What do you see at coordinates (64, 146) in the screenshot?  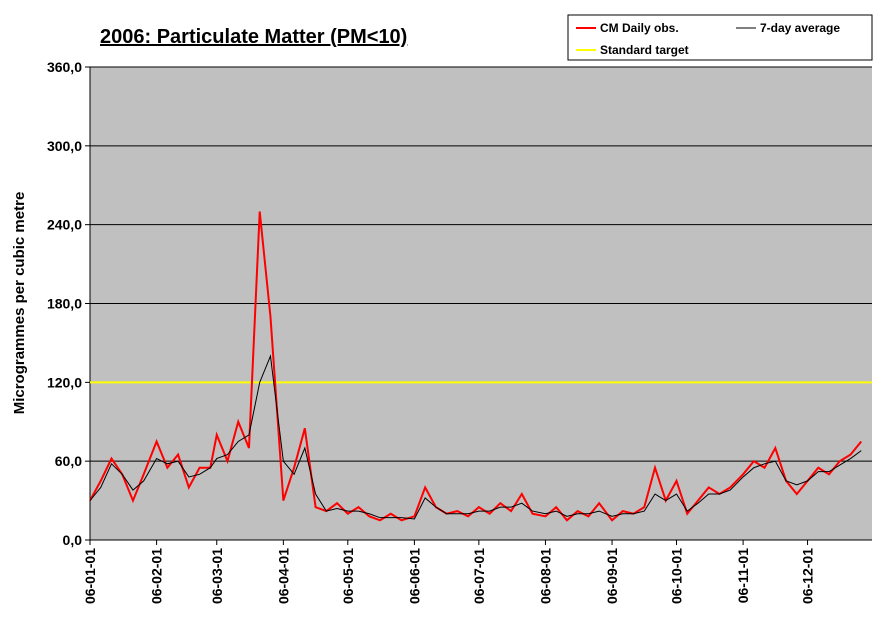 I see `y-tick-label: 300,0` at bounding box center [64, 146].